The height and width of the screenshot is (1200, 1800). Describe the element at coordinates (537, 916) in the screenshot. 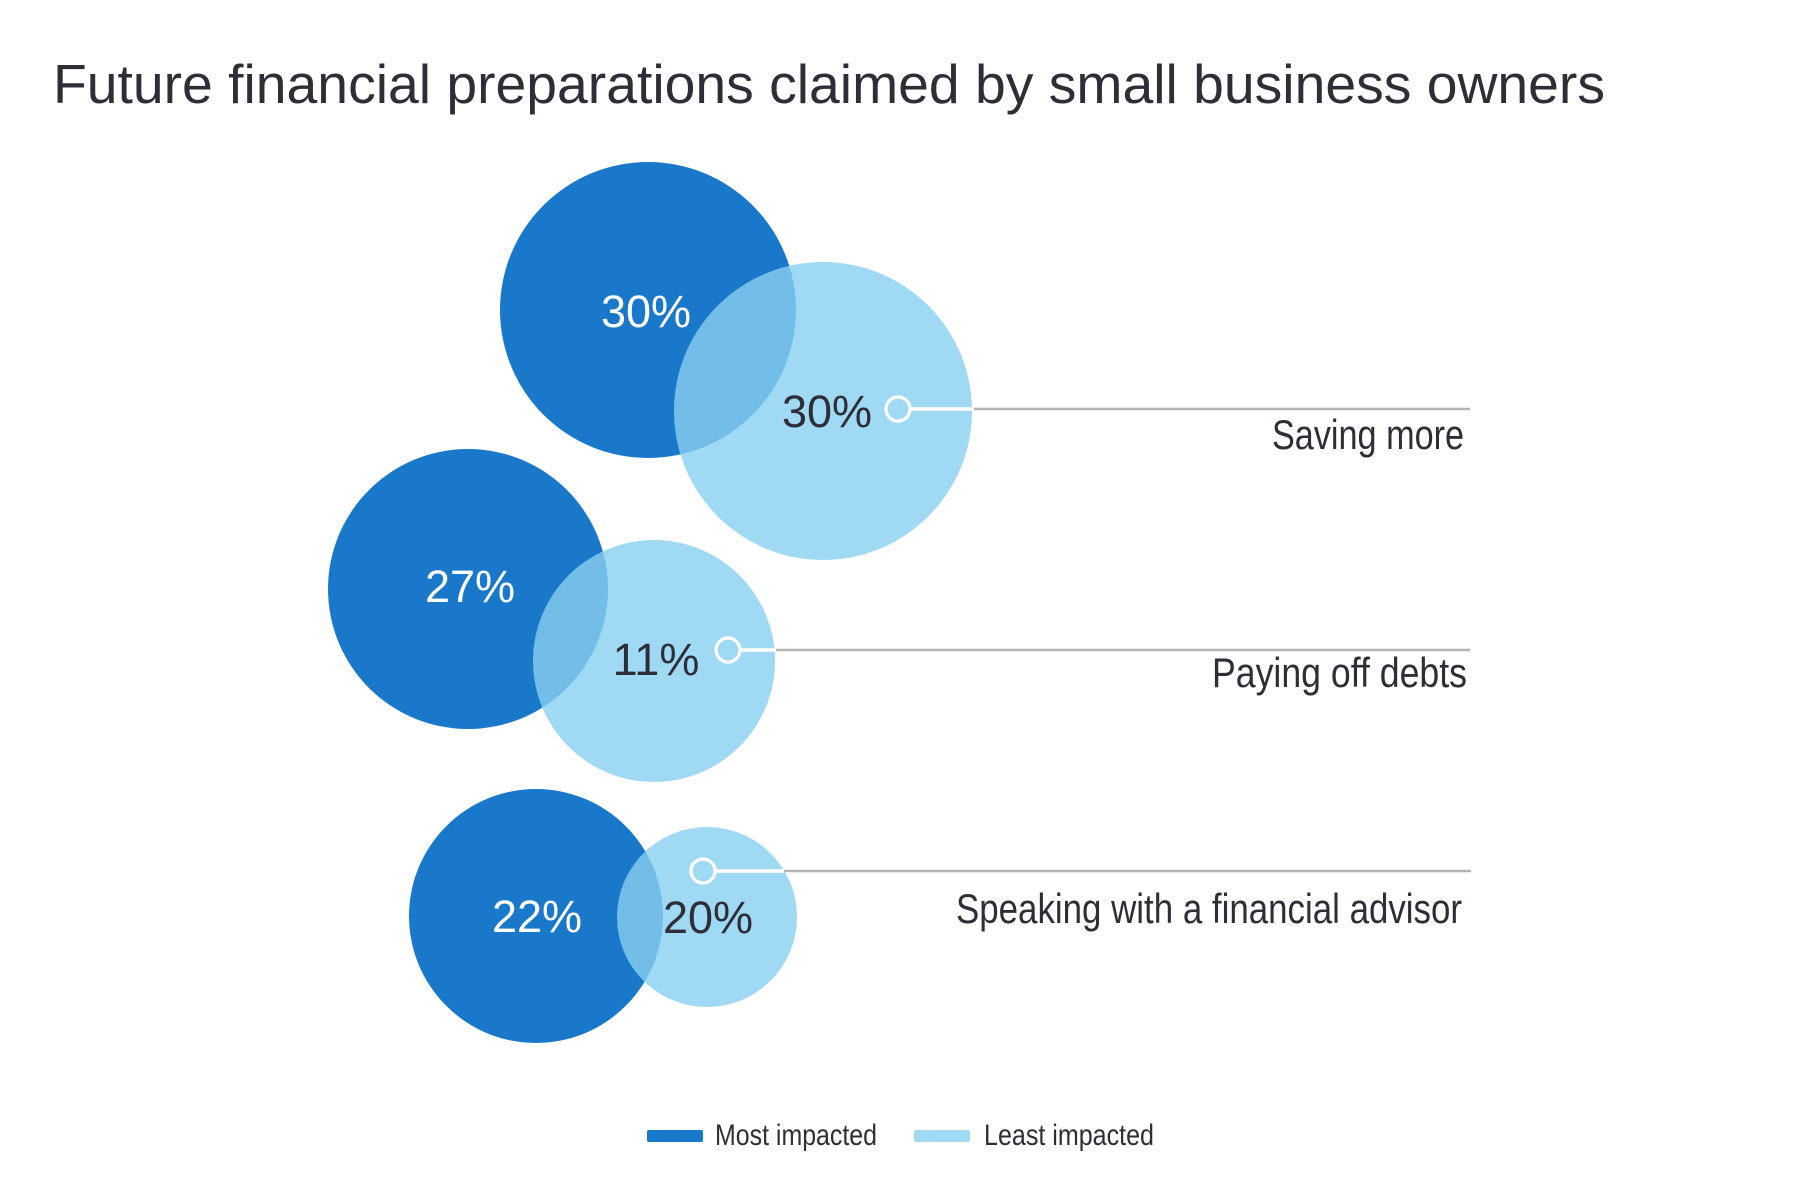

I see `svg-text: 22%` at that location.